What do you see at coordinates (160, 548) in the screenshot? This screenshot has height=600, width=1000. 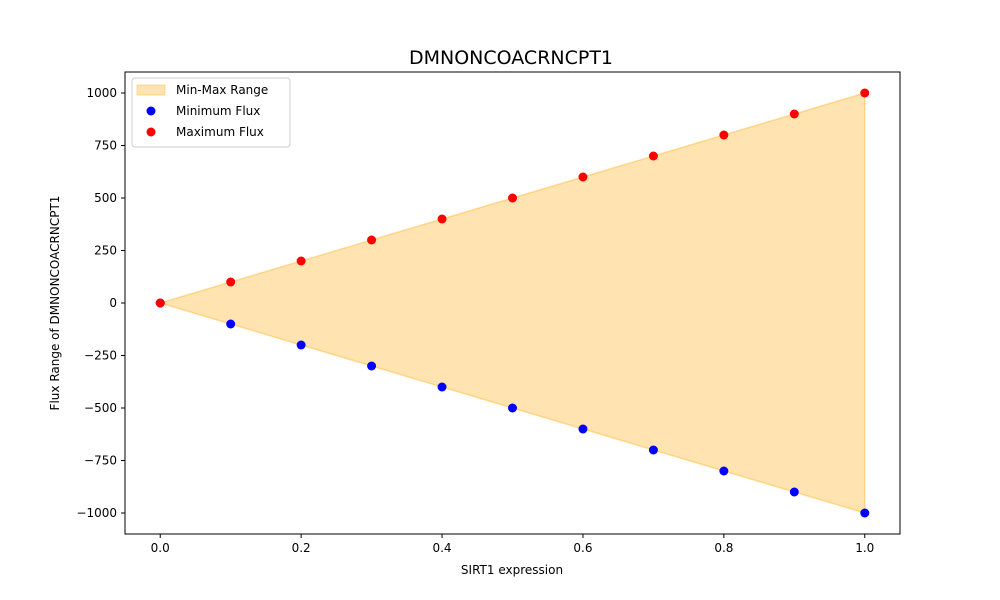 I see `x-tick-label: 0.0` at bounding box center [160, 548].